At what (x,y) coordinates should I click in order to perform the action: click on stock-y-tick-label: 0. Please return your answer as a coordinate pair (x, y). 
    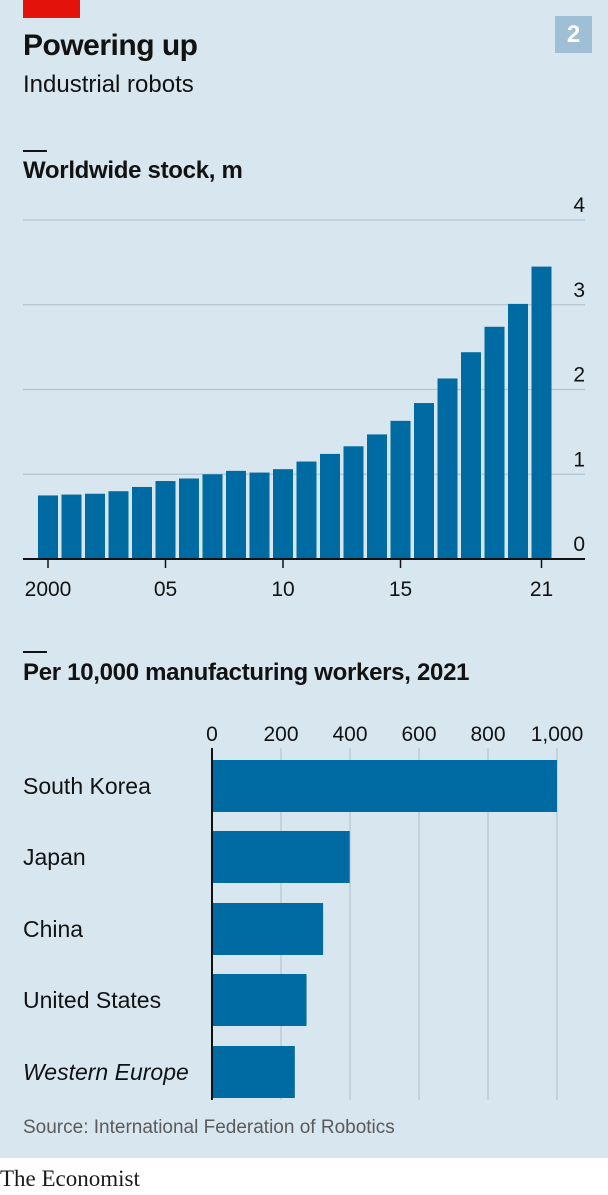
    Looking at the image, I should click on (579, 544).